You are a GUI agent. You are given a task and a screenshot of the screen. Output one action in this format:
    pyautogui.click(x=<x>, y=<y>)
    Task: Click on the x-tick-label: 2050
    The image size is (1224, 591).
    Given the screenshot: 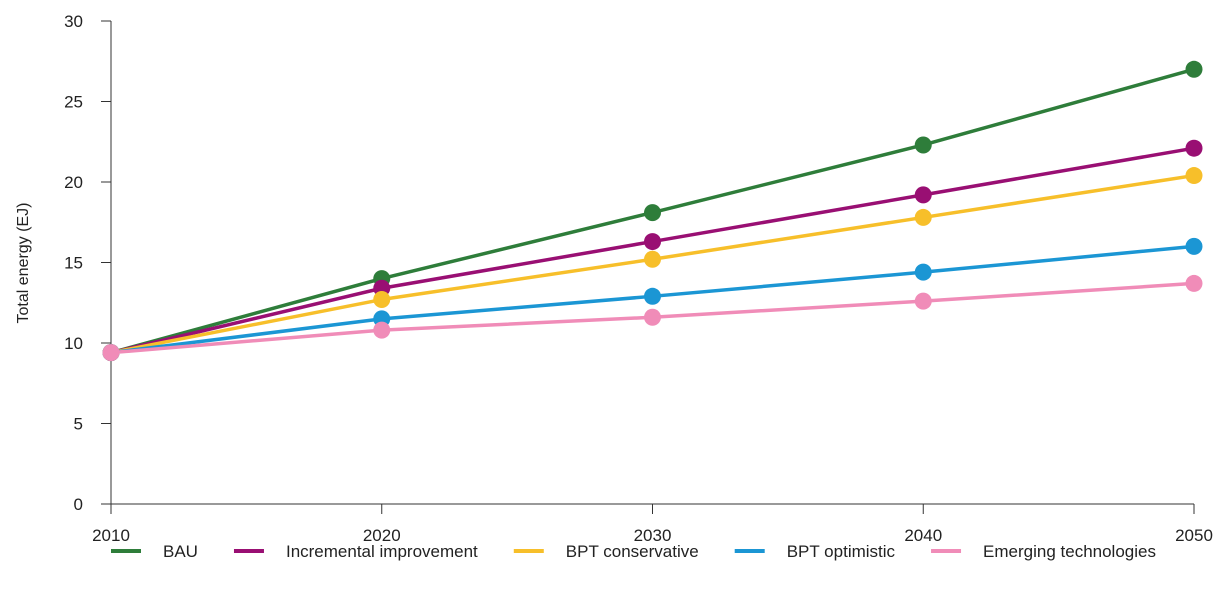 What is the action you would take?
    pyautogui.click(x=1194, y=535)
    